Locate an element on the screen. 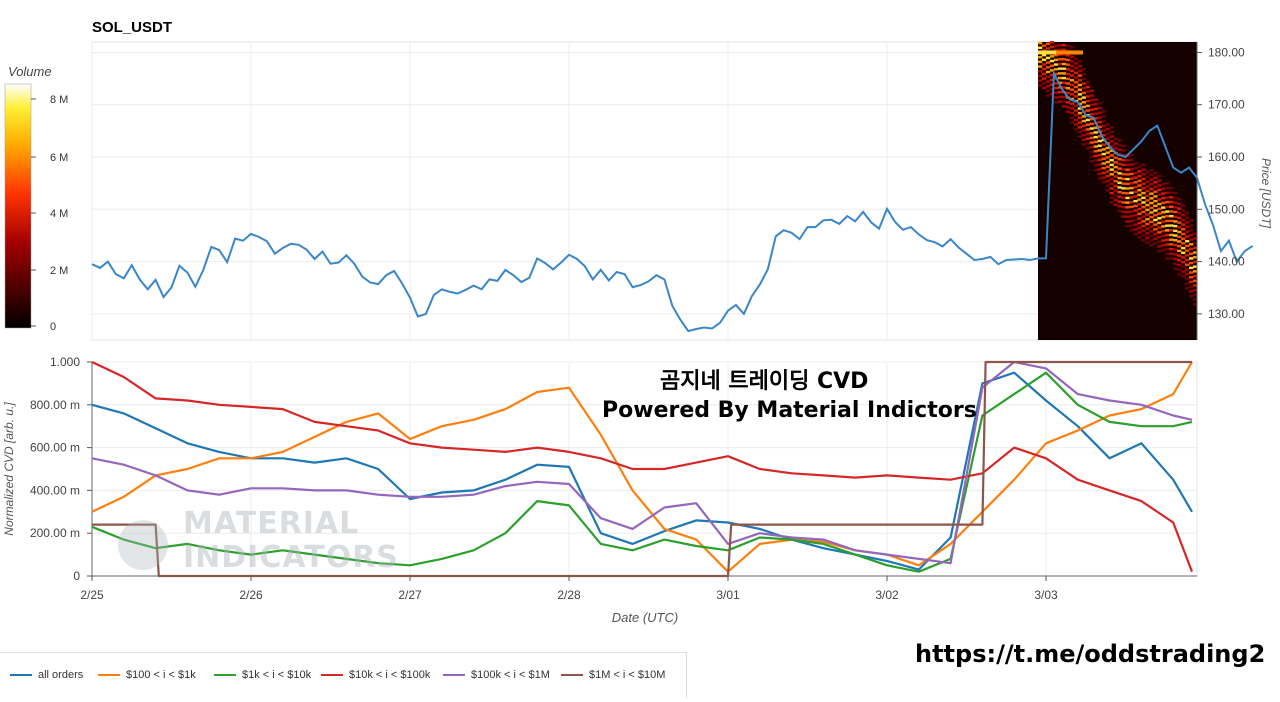 The image size is (1280, 702). legend-item: $1M < i < $10M is located at coordinates (613, 675).